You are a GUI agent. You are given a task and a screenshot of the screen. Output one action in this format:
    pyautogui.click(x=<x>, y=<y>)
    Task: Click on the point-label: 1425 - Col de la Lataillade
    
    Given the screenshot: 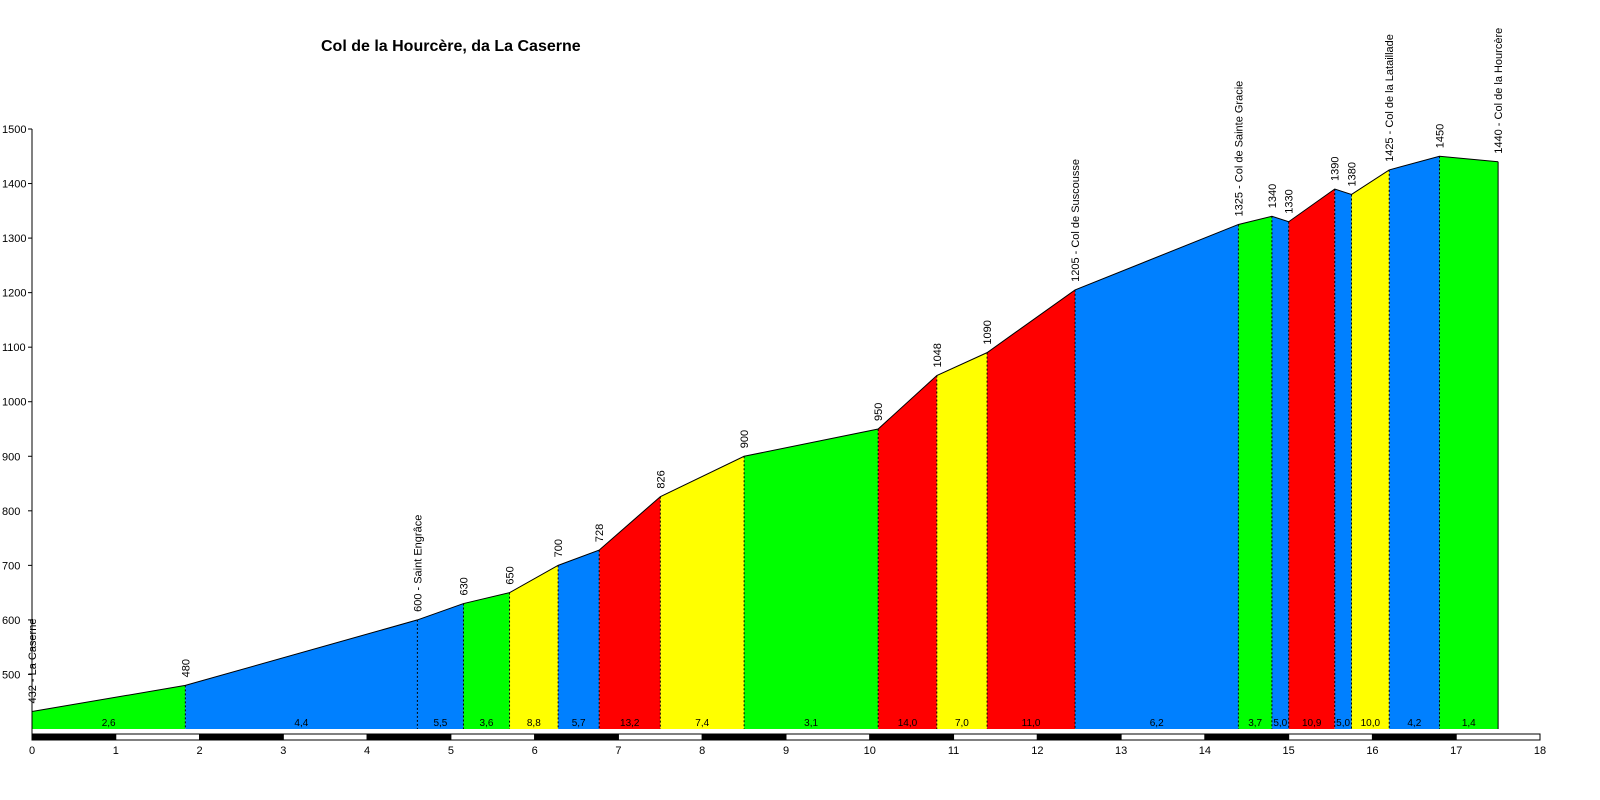 What is the action you would take?
    pyautogui.click(x=1390, y=98)
    